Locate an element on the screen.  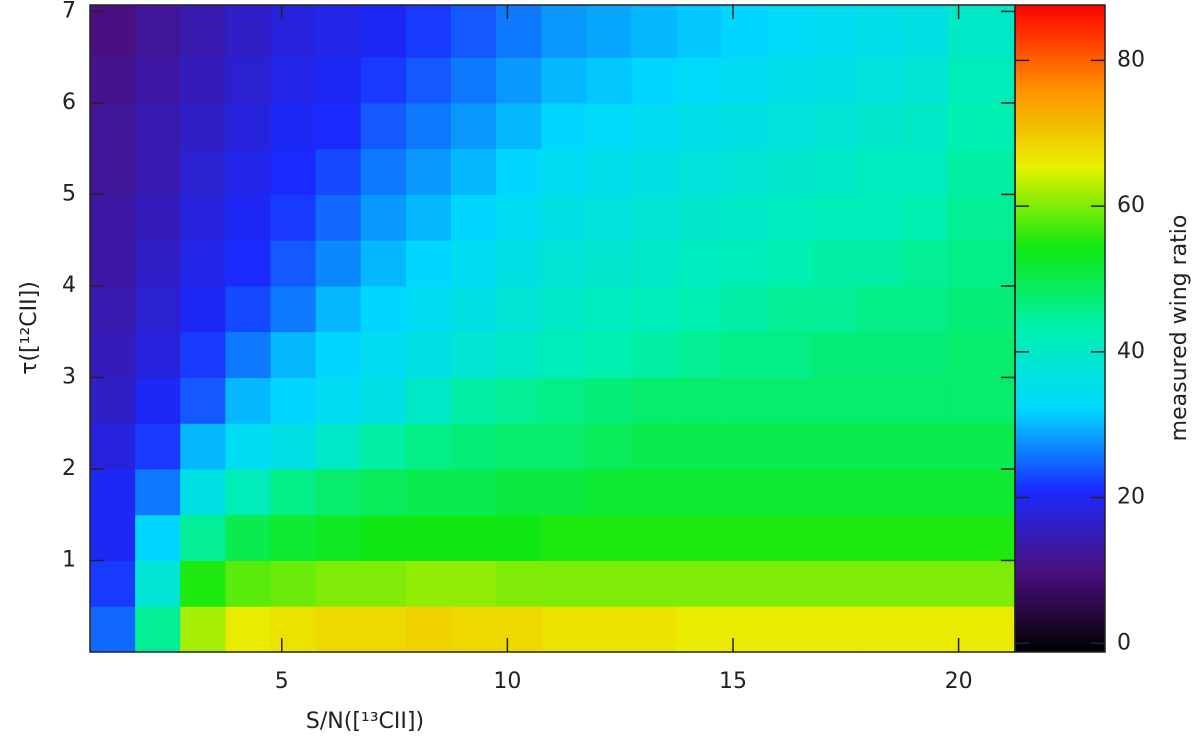
y-tick-label: 2 is located at coordinates (69, 468).